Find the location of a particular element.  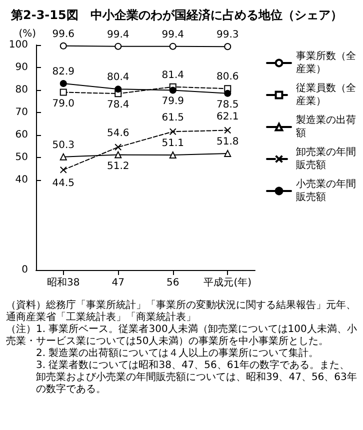

data-label: 78.5 is located at coordinates (227, 104).